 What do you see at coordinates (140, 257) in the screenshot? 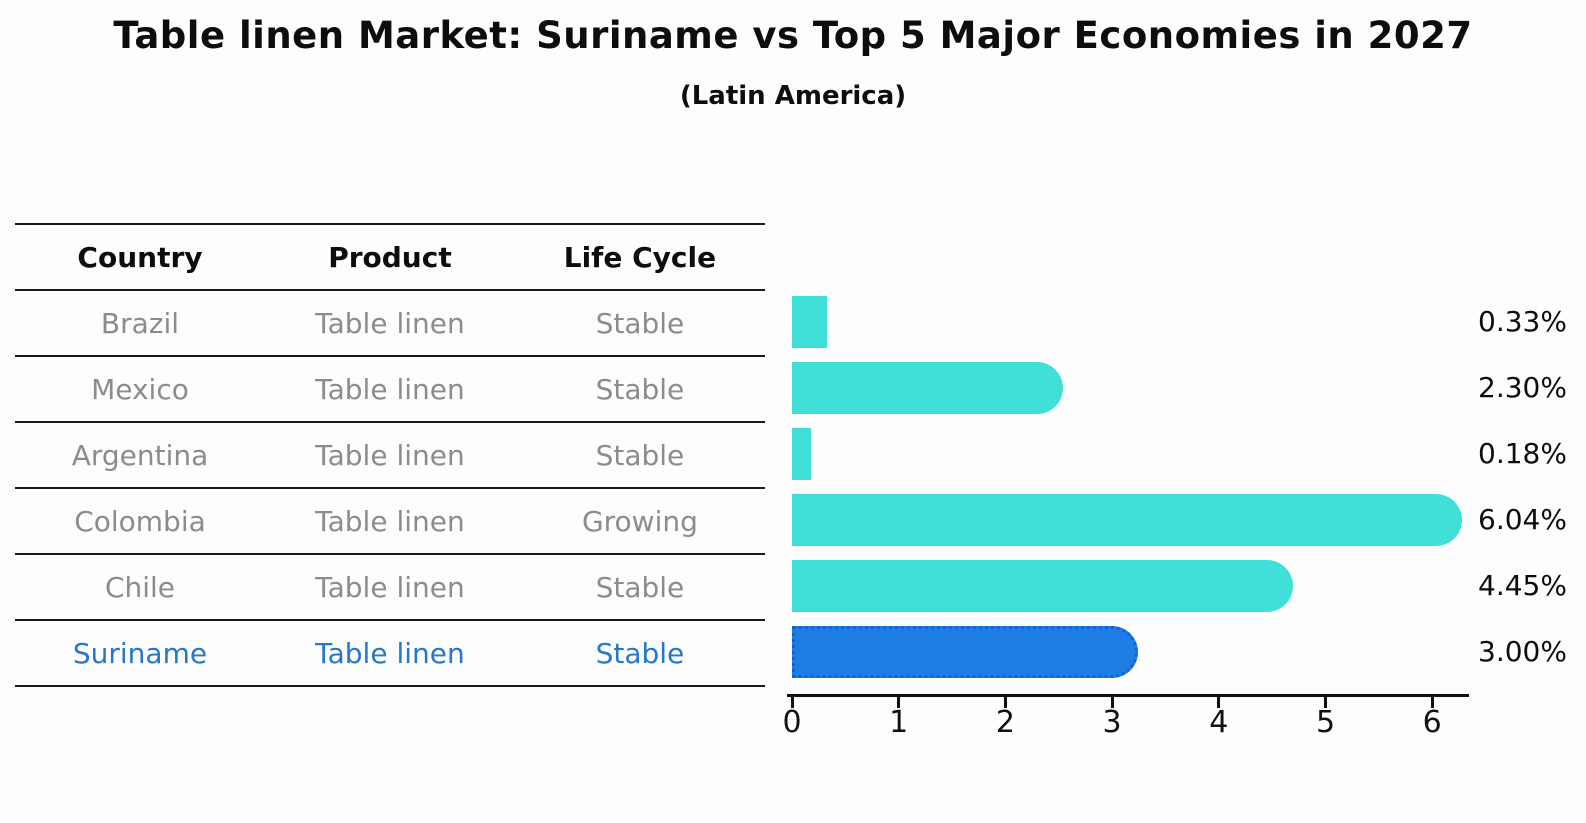
I see `column-header-country: Country` at bounding box center [140, 257].